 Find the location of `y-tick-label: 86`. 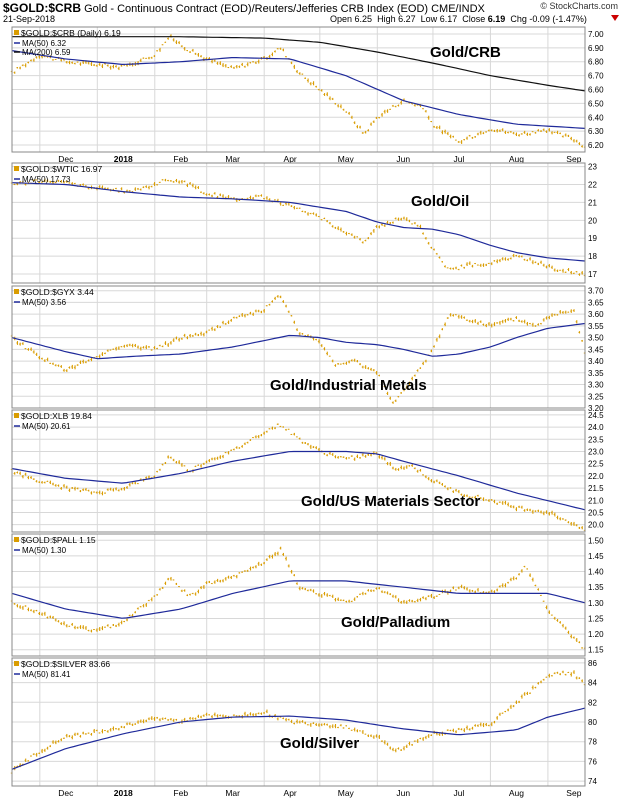

y-tick-label: 86 is located at coordinates (592, 663).